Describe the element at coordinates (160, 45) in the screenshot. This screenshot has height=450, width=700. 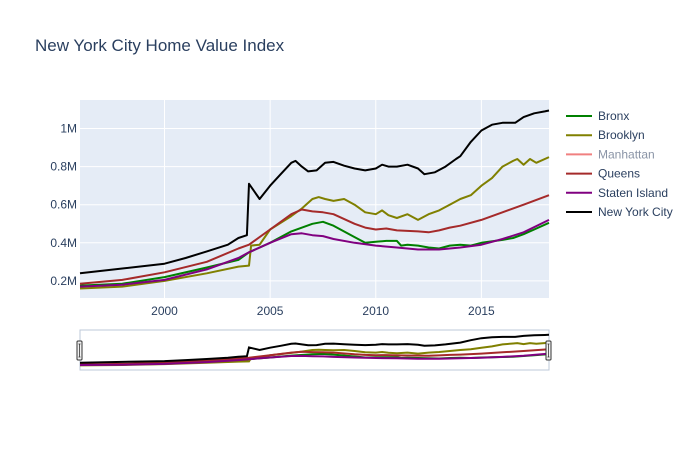
I see `chart-title: New York City Home Value Index` at that location.